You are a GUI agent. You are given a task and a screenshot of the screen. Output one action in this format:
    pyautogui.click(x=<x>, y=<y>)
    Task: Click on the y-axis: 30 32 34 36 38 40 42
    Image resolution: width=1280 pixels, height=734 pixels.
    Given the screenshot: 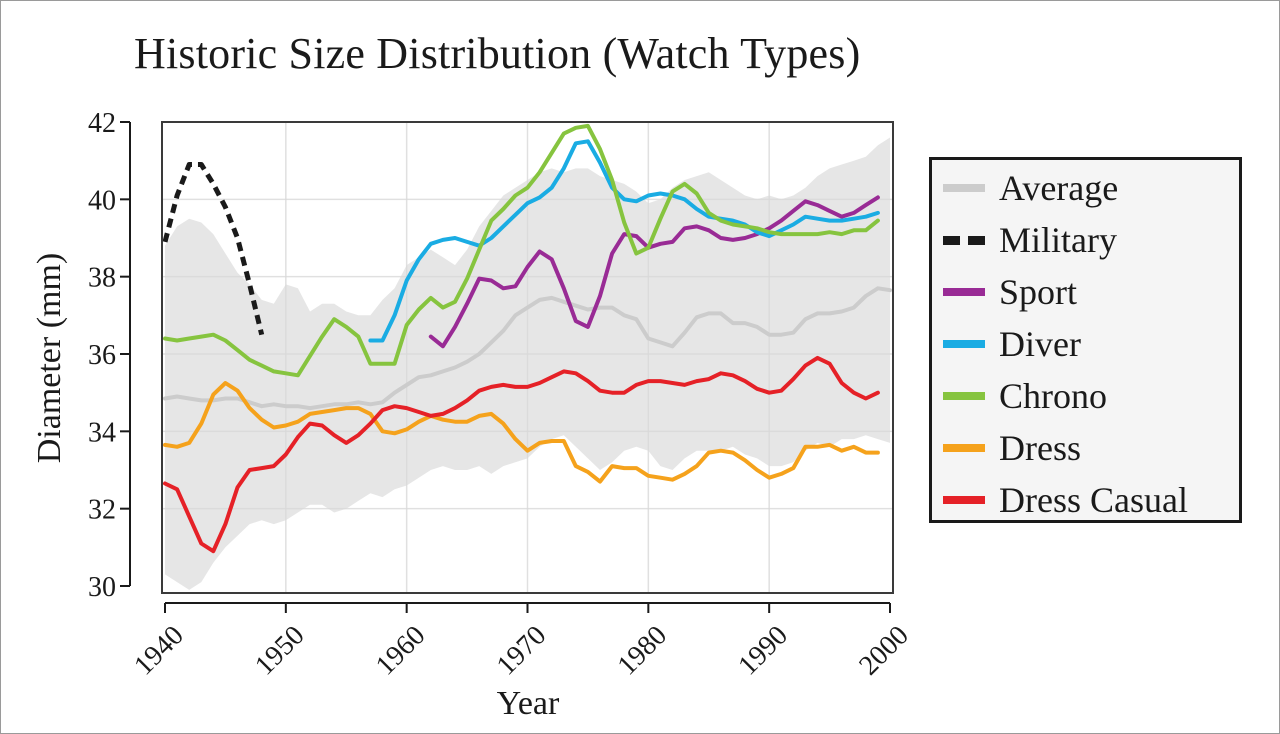 What is the action you would take?
    pyautogui.click(x=109, y=355)
    